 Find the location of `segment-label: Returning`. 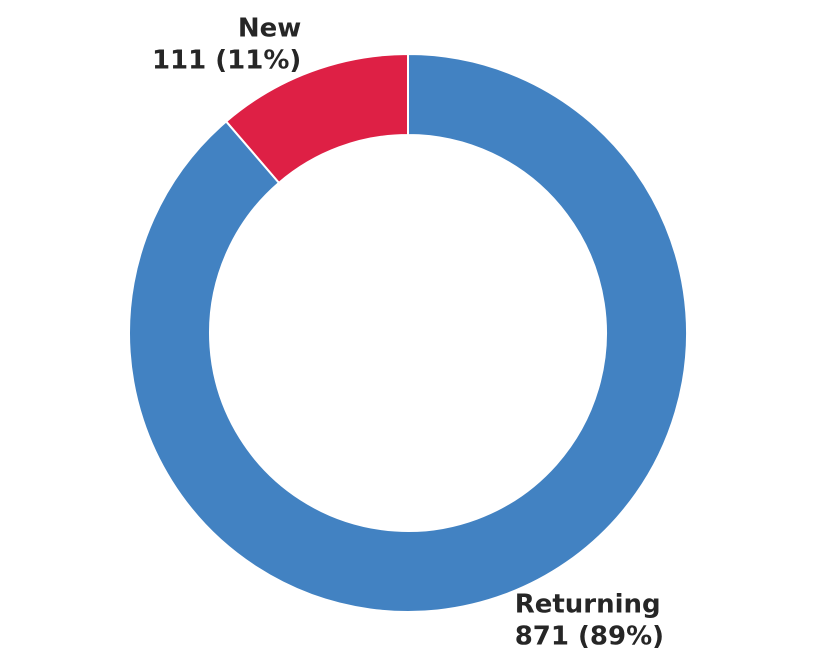

segment-label: Returning is located at coordinates (588, 604).